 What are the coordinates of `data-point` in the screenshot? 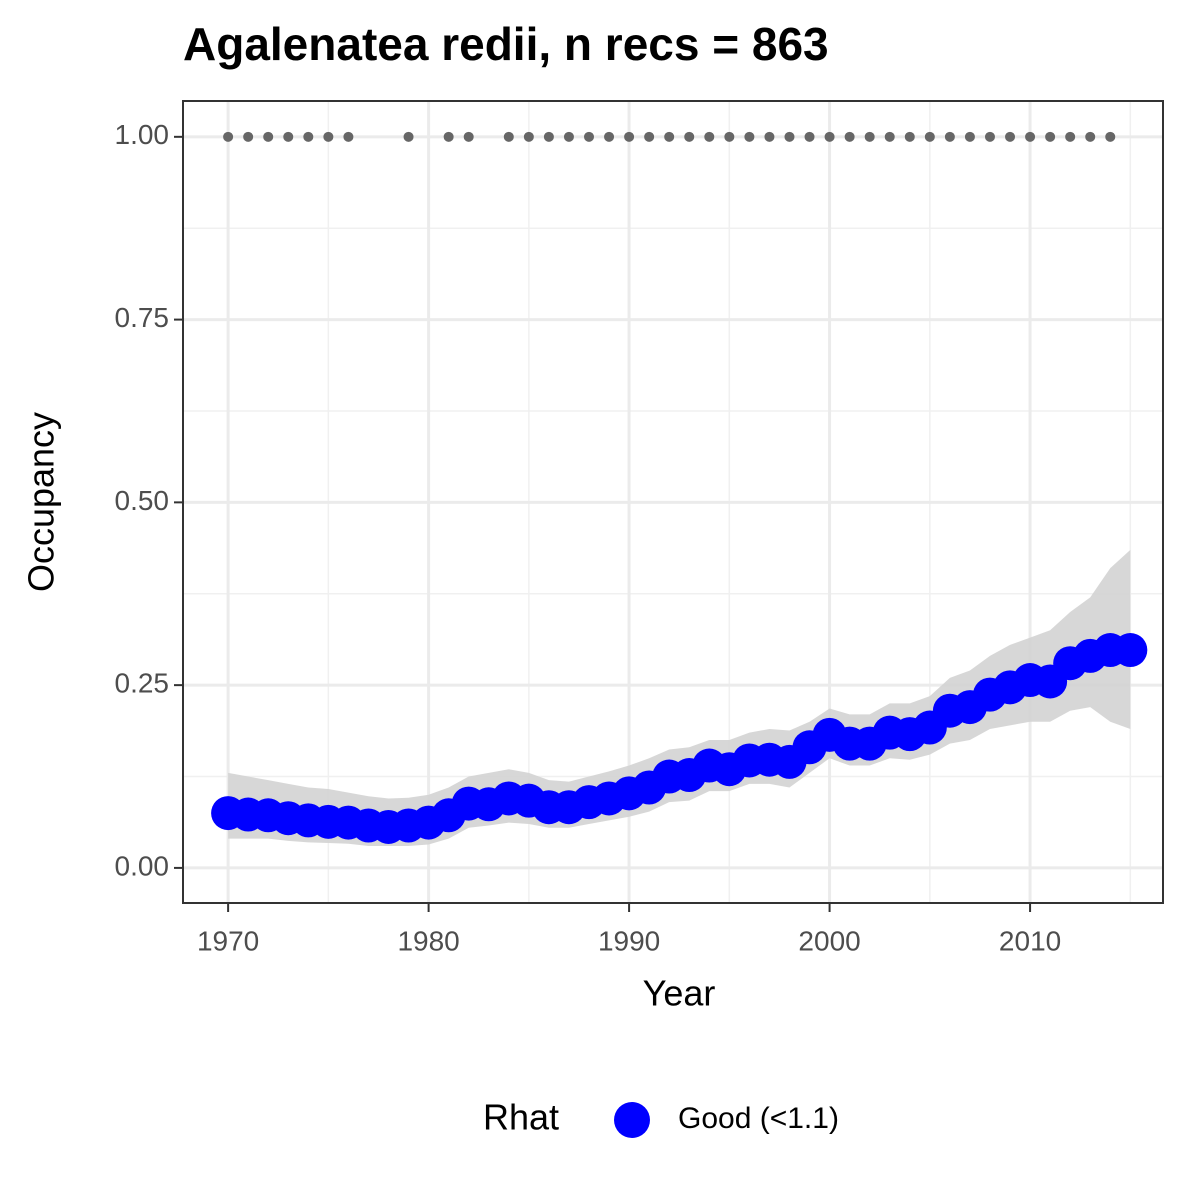 It's located at (1130, 650).